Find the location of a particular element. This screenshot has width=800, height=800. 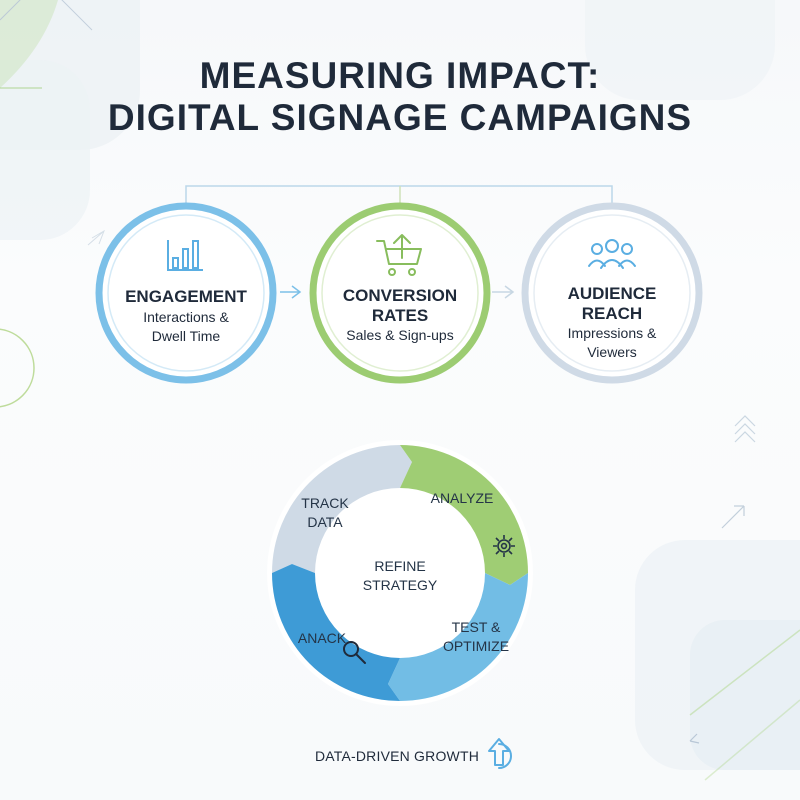

conversion-title-line-2: RATES is located at coordinates (400, 315).